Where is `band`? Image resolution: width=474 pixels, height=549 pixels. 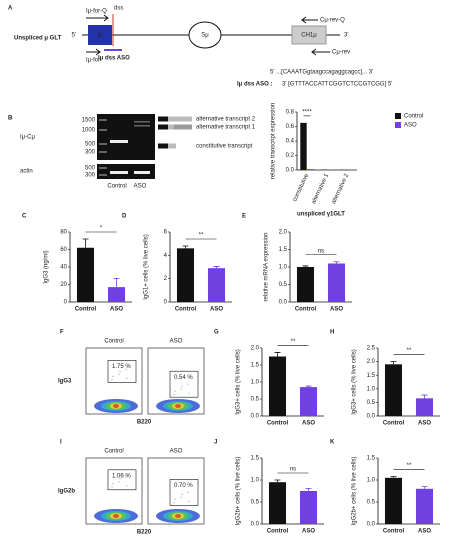
band is located at coordinates (119, 141).